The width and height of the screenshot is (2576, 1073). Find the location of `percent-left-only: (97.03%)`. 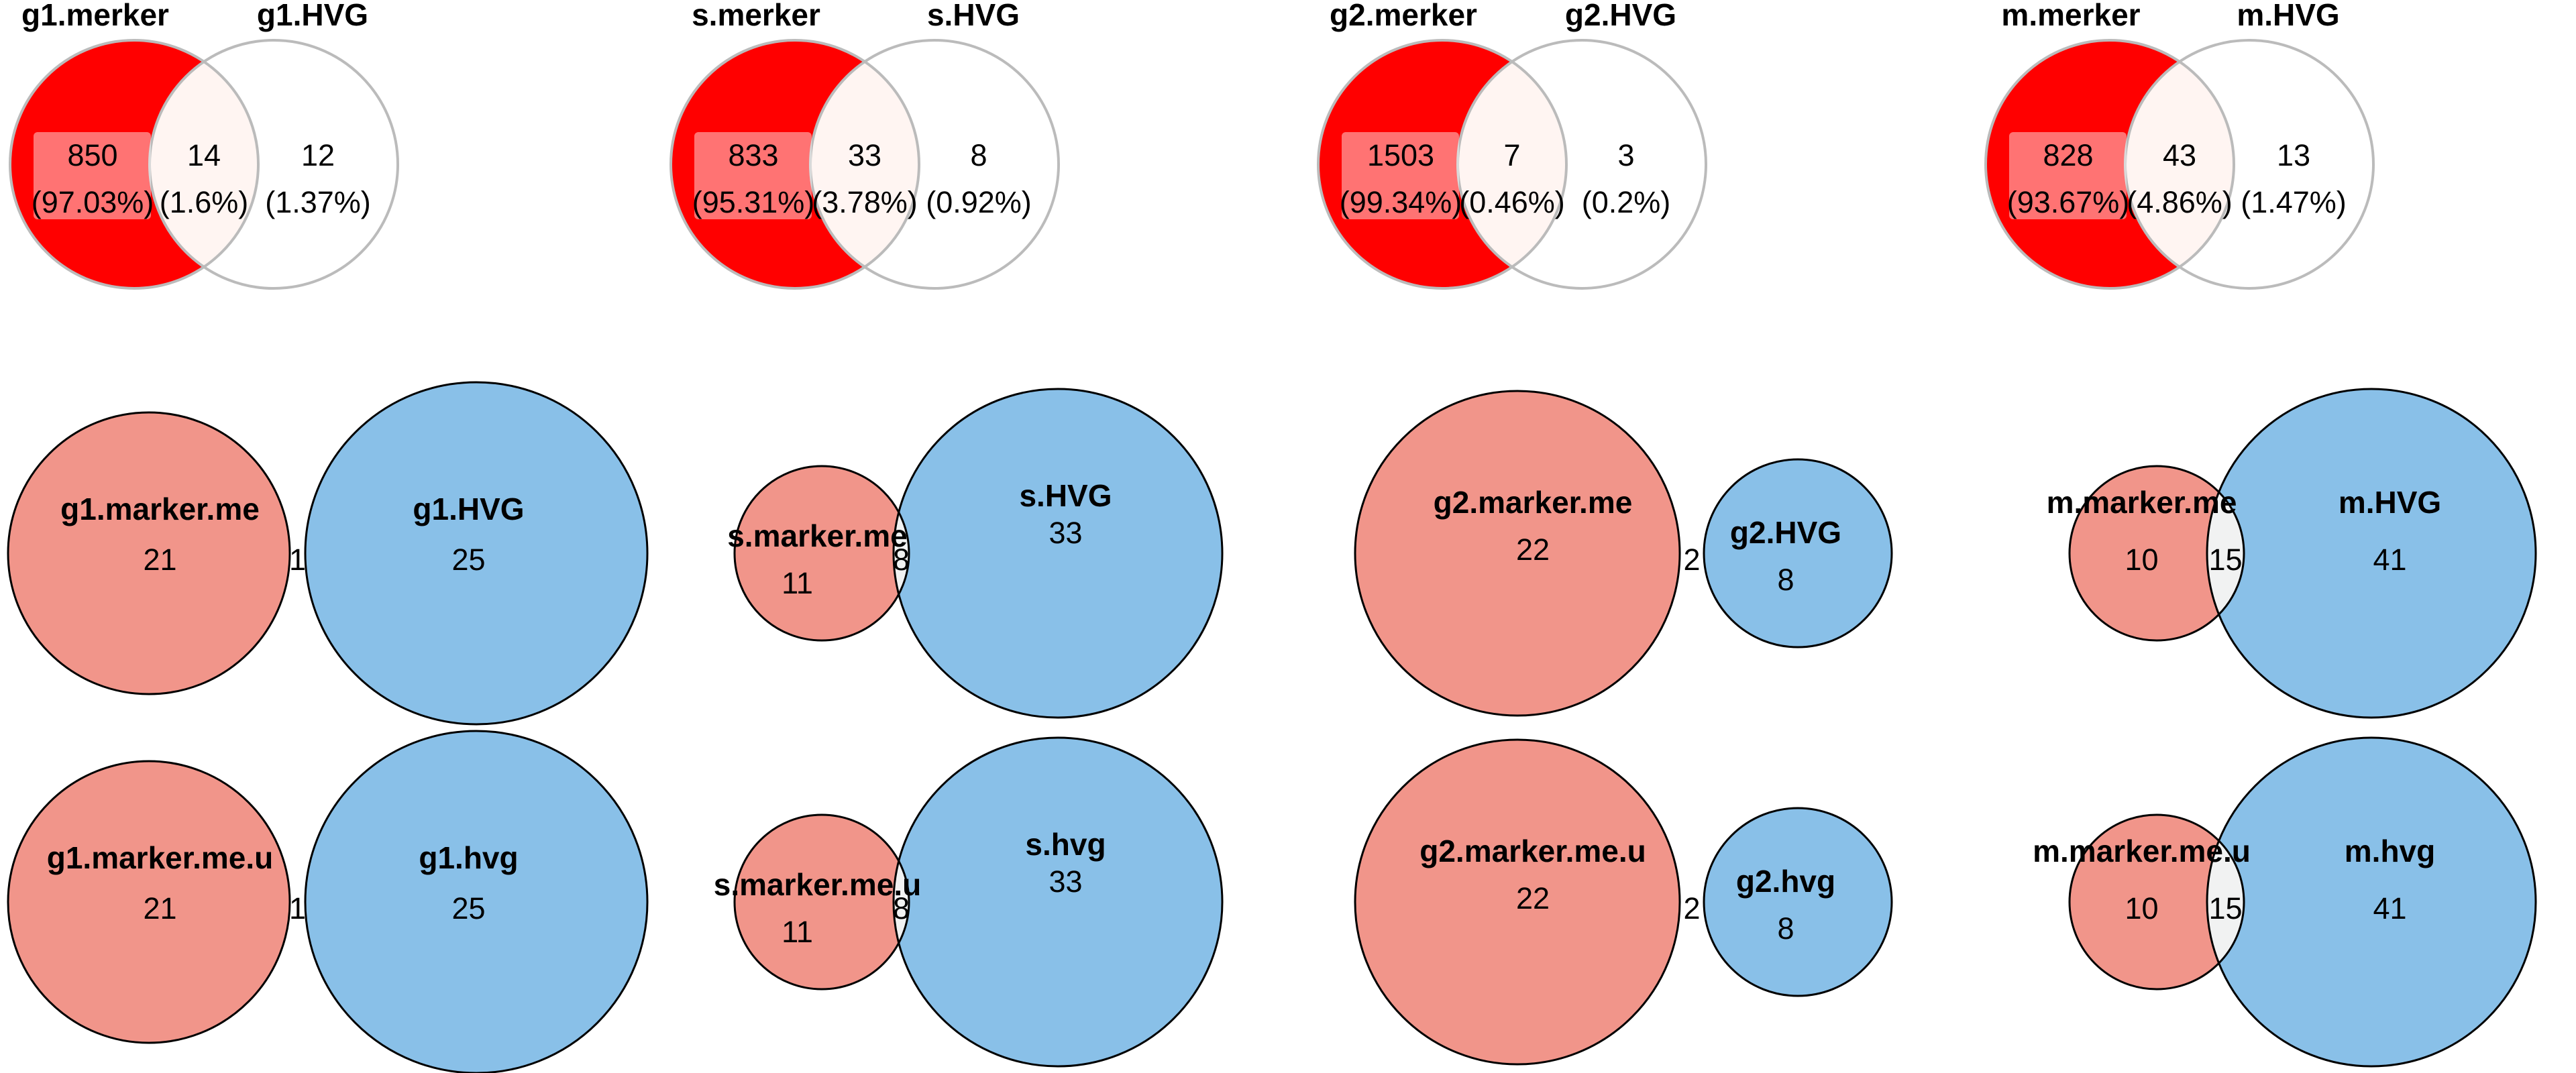

percent-left-only: (97.03%) is located at coordinates (93, 202).